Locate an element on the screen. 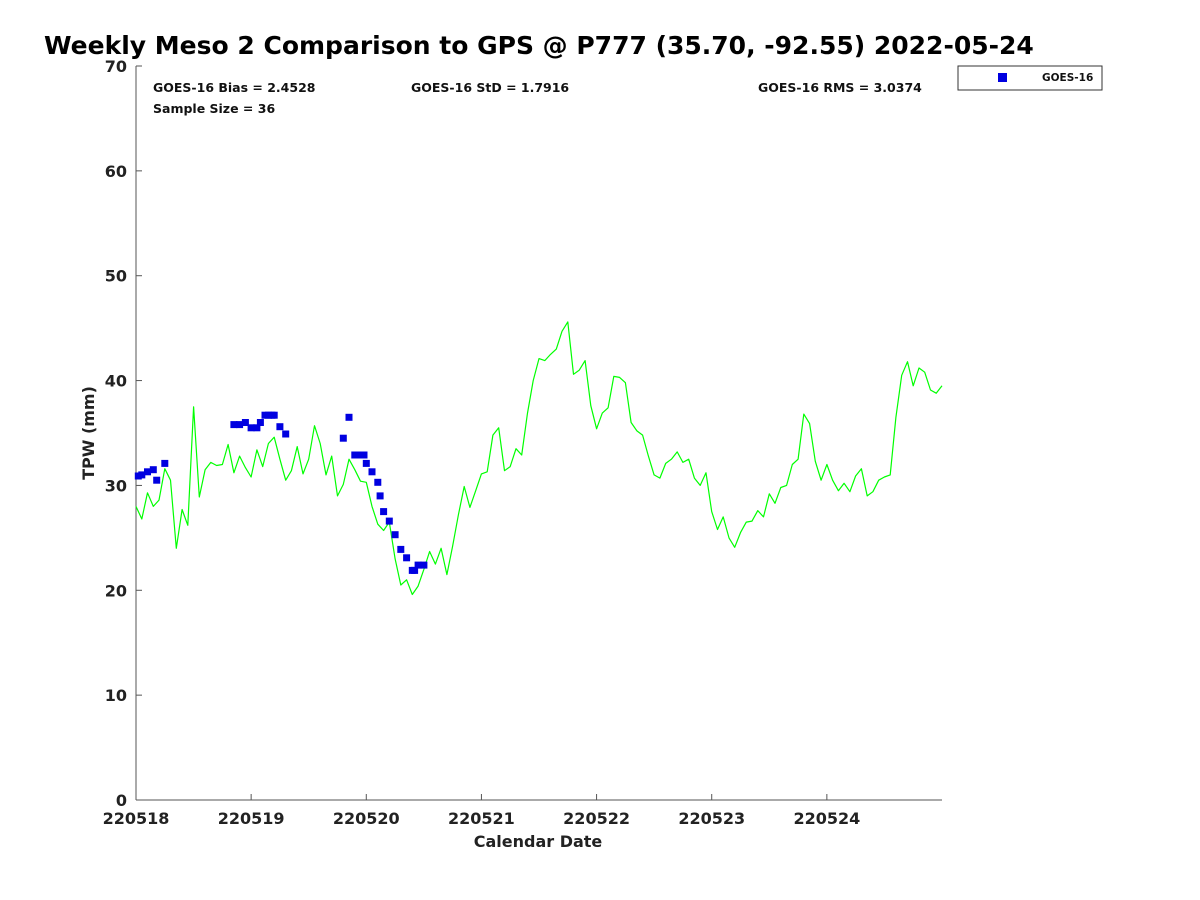 The height and width of the screenshot is (900, 1200). goes-16-point-series is located at coordinates (281, 492).